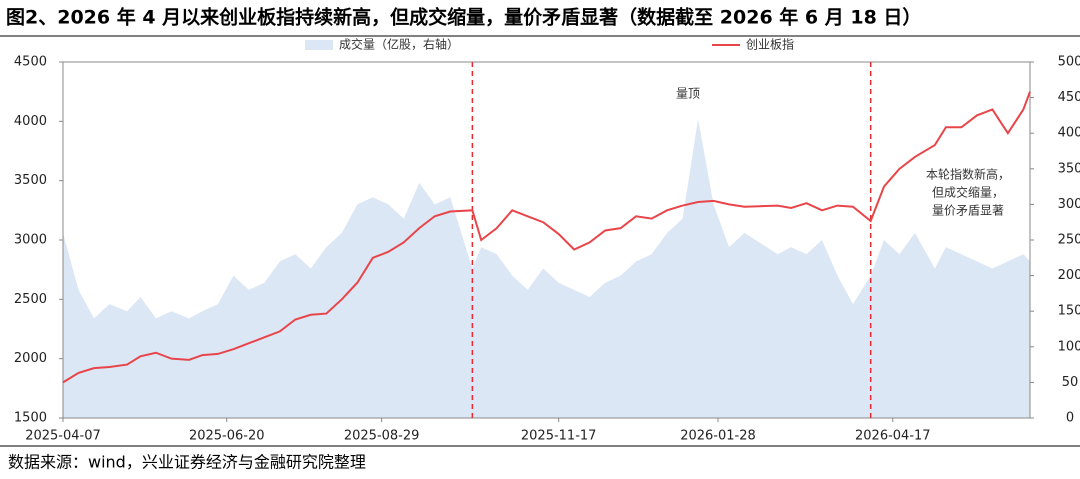 This screenshot has width=1080, height=479. I want to click on y2-tick-label: 350, so click(1069, 168).